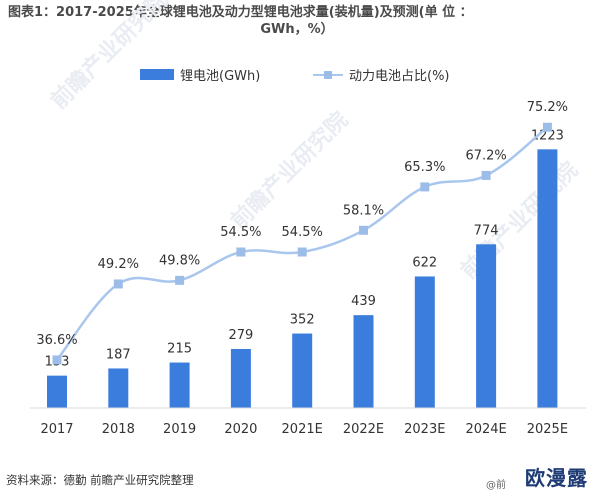 The image size is (594, 497). I want to click on x-tick-2023E: 2023E, so click(424, 429).